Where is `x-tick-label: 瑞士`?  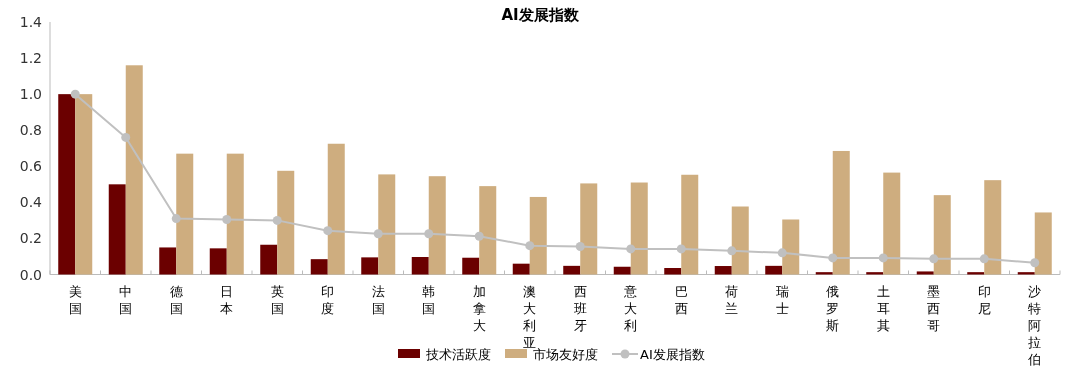 x-tick-label: 瑞士 is located at coordinates (782, 300).